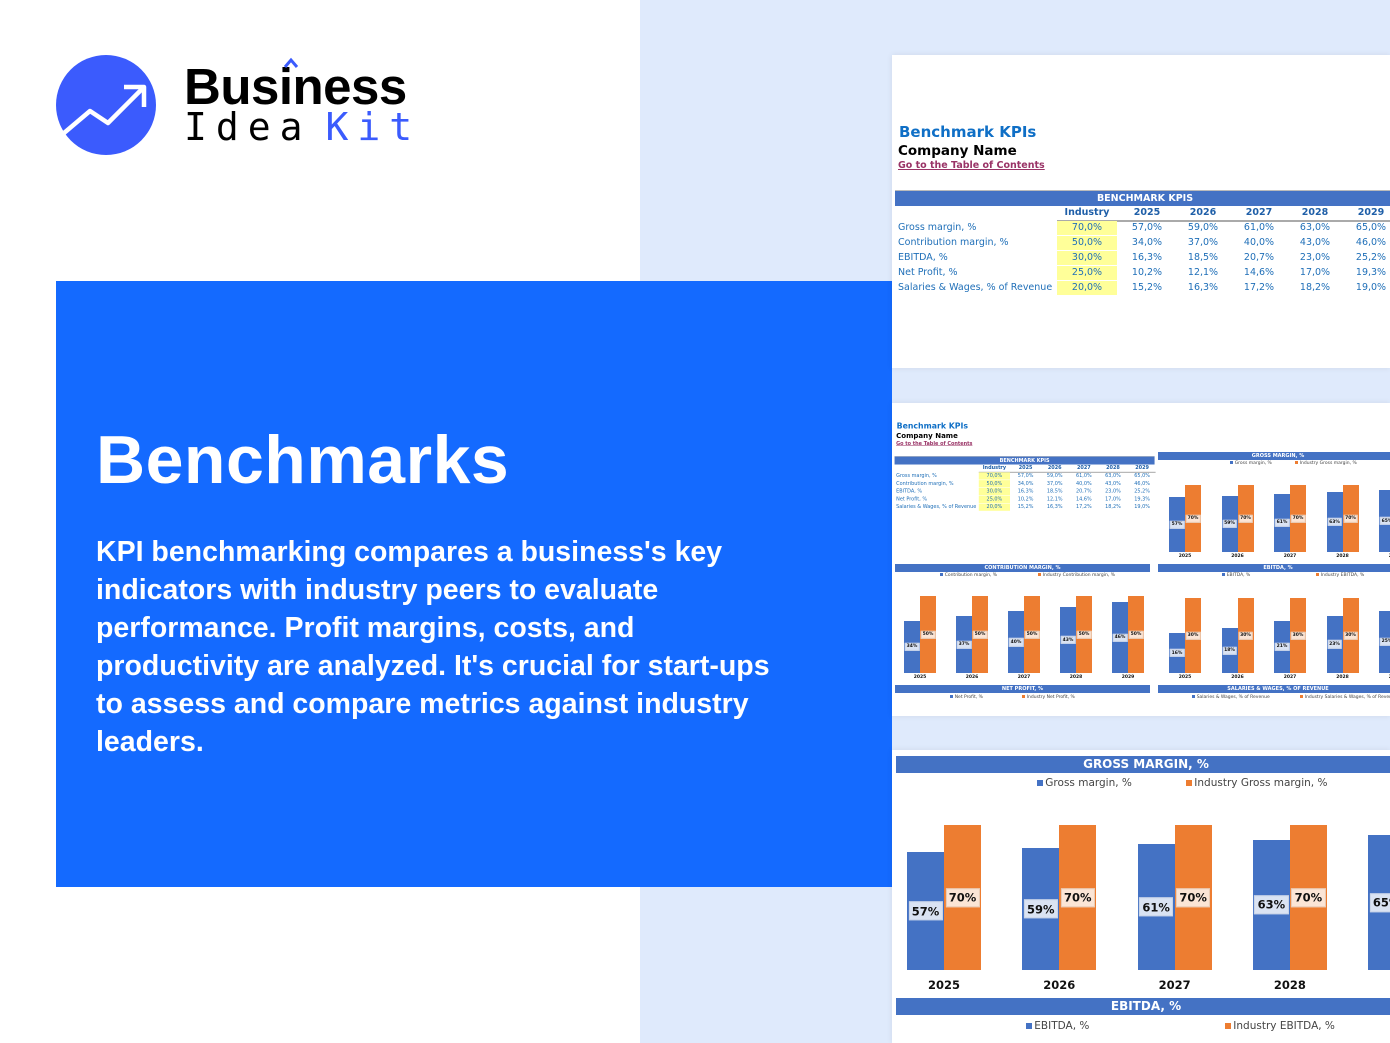 This screenshot has height=1043, width=1390. What do you see at coordinates (1142, 507) in the screenshot?
I see `year-value: 19,0%` at bounding box center [1142, 507].